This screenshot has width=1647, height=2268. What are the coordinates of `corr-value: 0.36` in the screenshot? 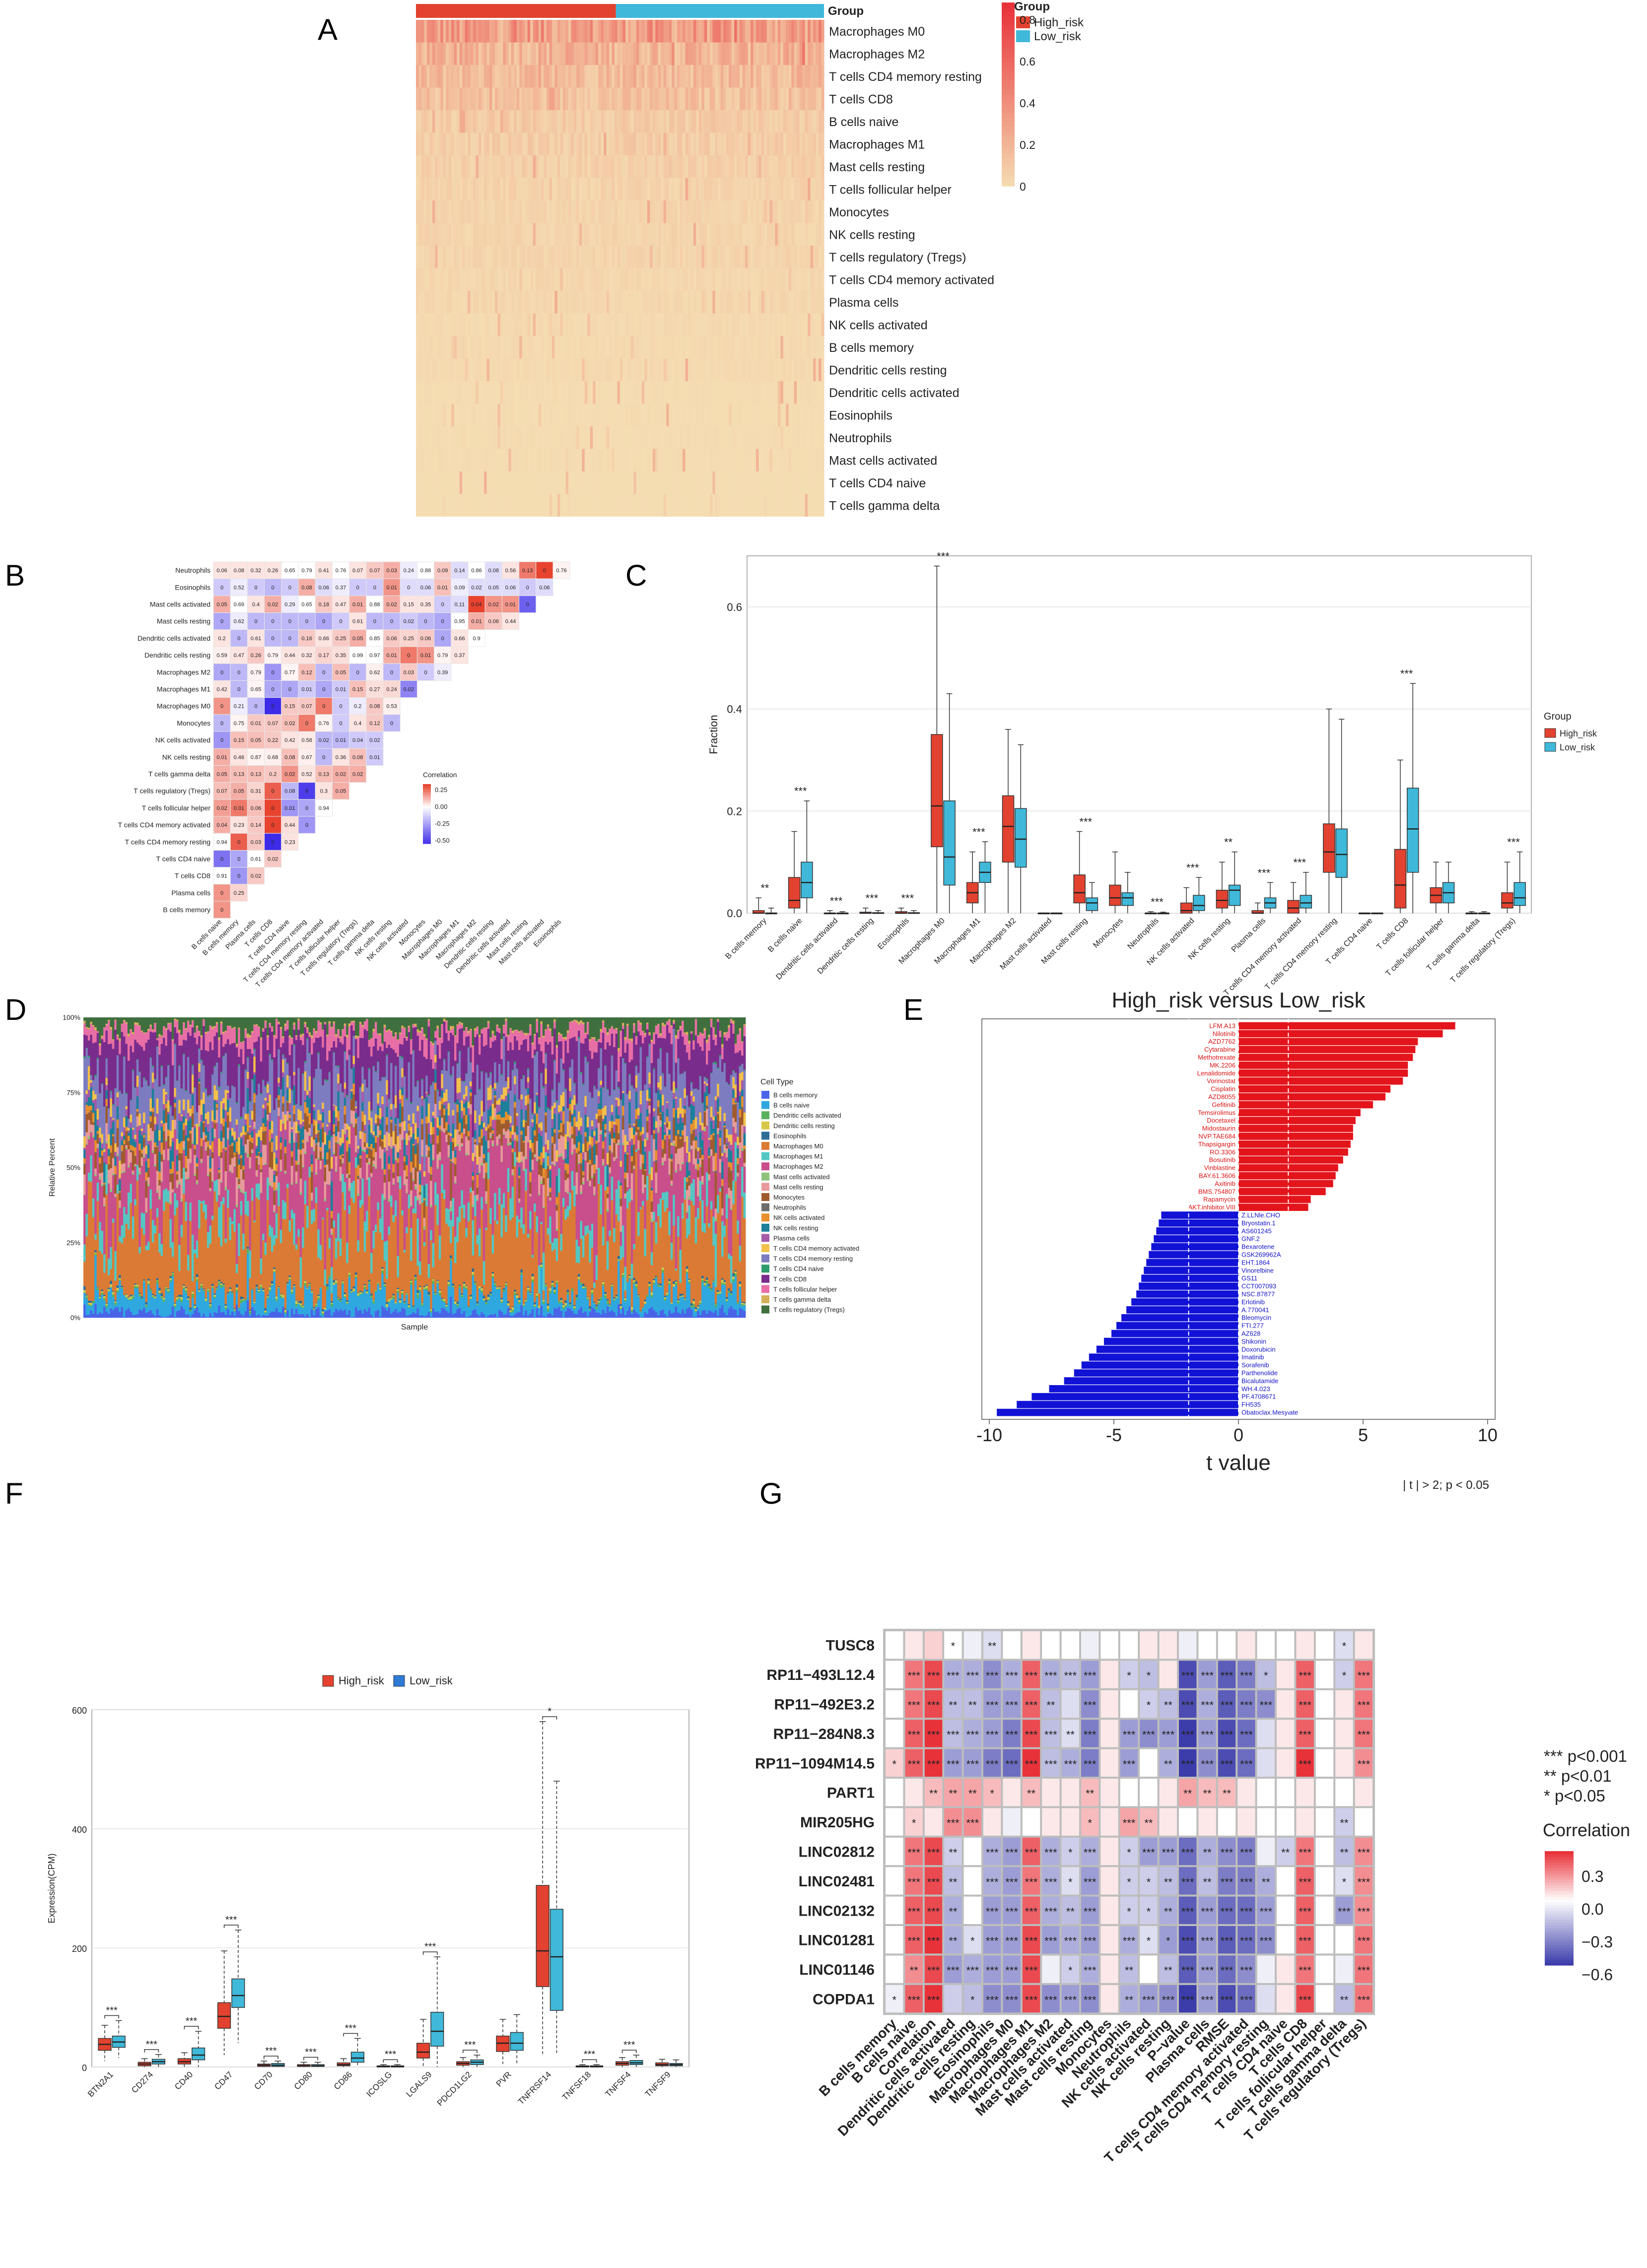 It's located at (341, 757).